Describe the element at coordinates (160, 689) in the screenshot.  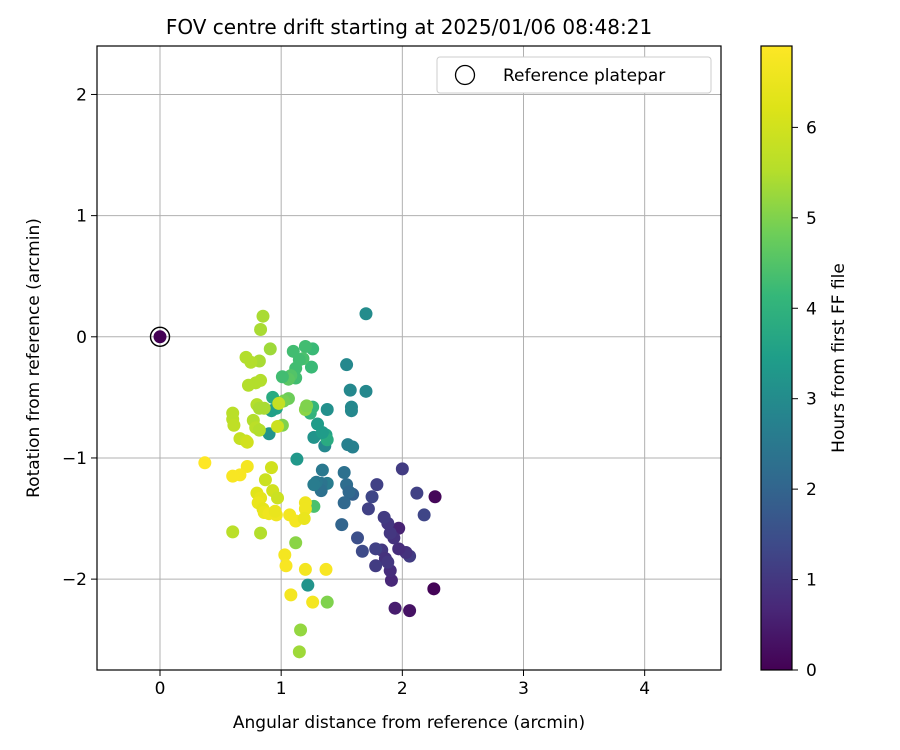
I see `x-tick-label: 0` at that location.